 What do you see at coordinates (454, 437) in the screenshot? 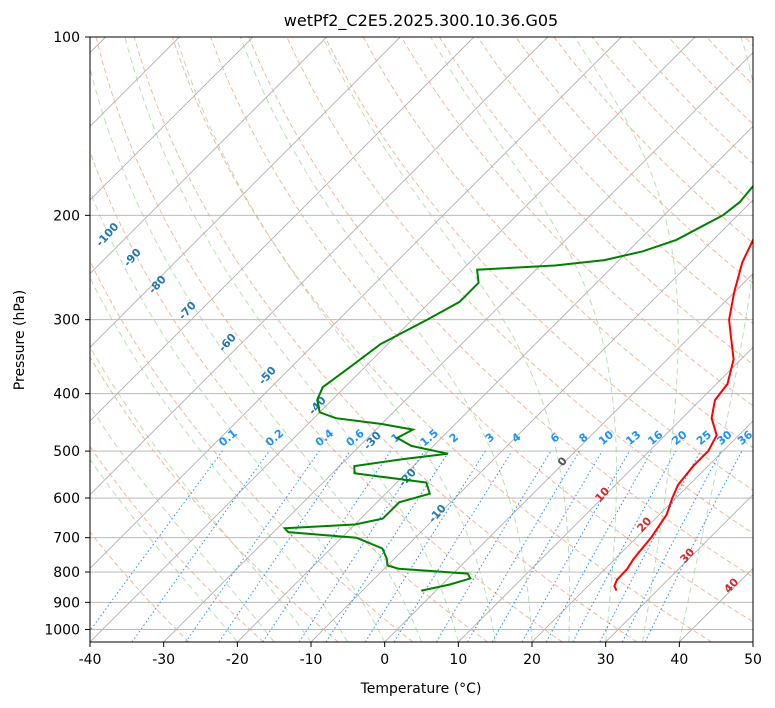
I see `mixing-ratio-label: 2` at bounding box center [454, 437].